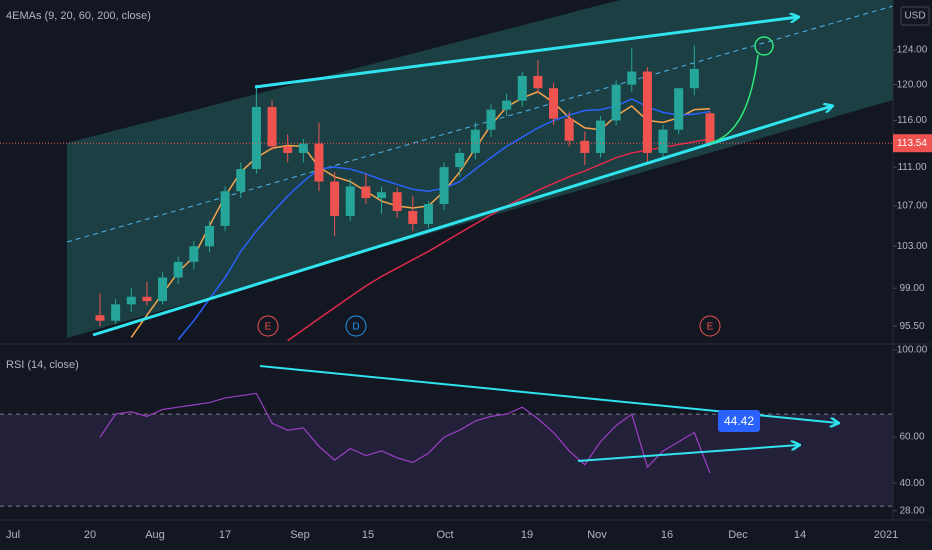  What do you see at coordinates (155, 535) in the screenshot?
I see `x-tick-label: Aug` at bounding box center [155, 535].